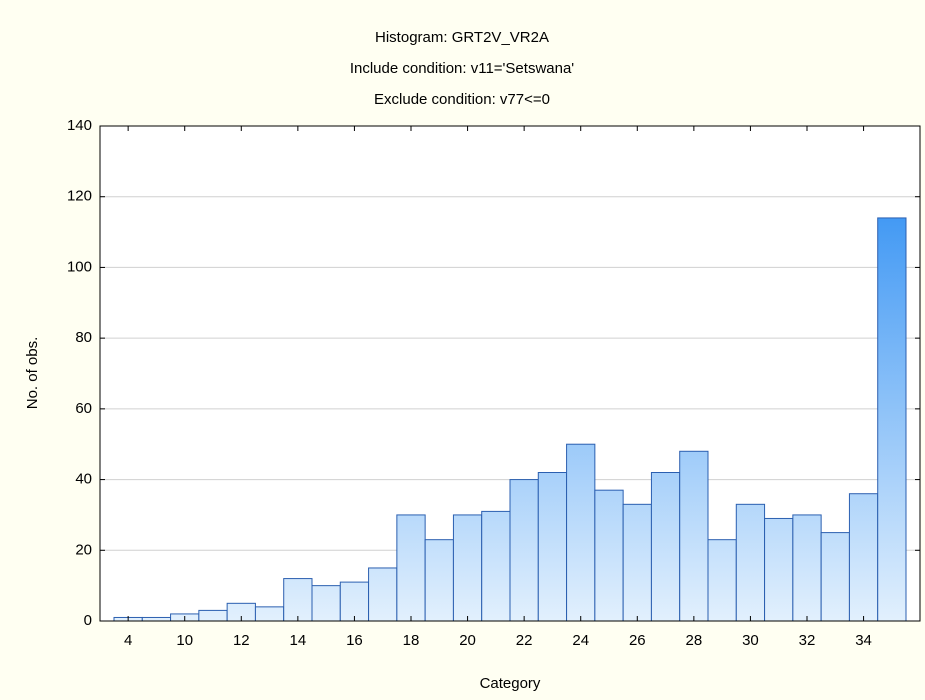  I want to click on x-tick-label: 16, so click(354, 640).